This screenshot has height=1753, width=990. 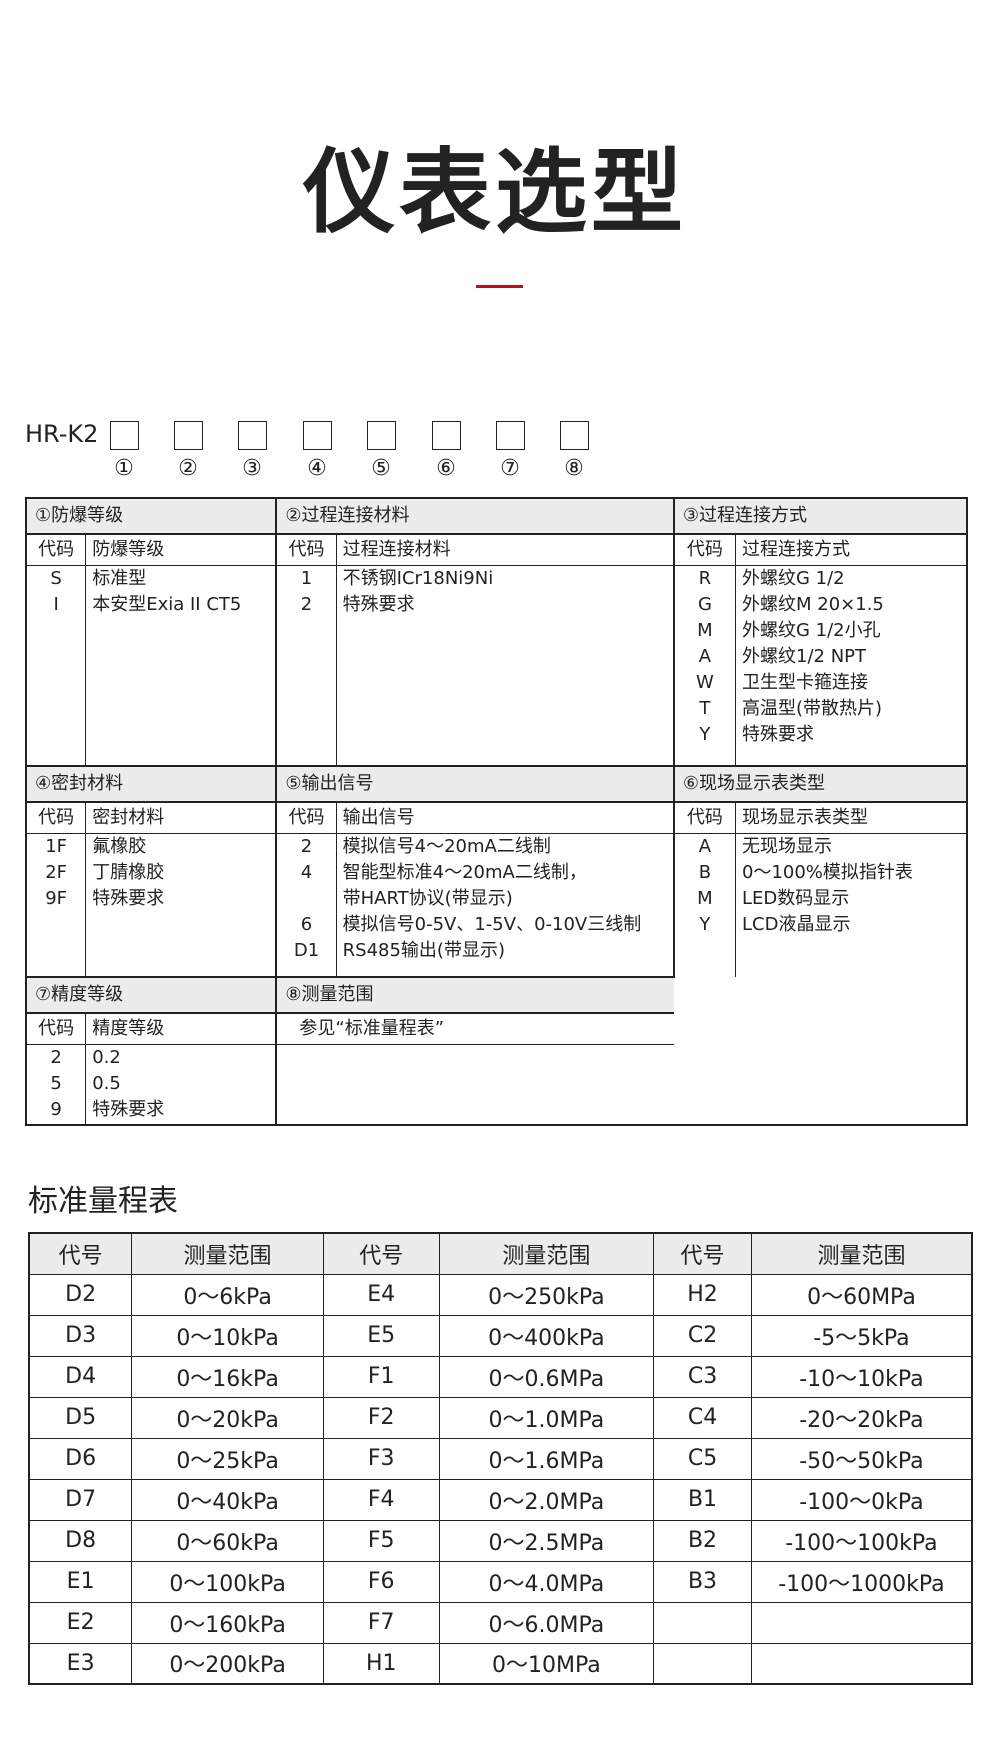 I want to click on option-code: 2, so click(x=56, y=1057).